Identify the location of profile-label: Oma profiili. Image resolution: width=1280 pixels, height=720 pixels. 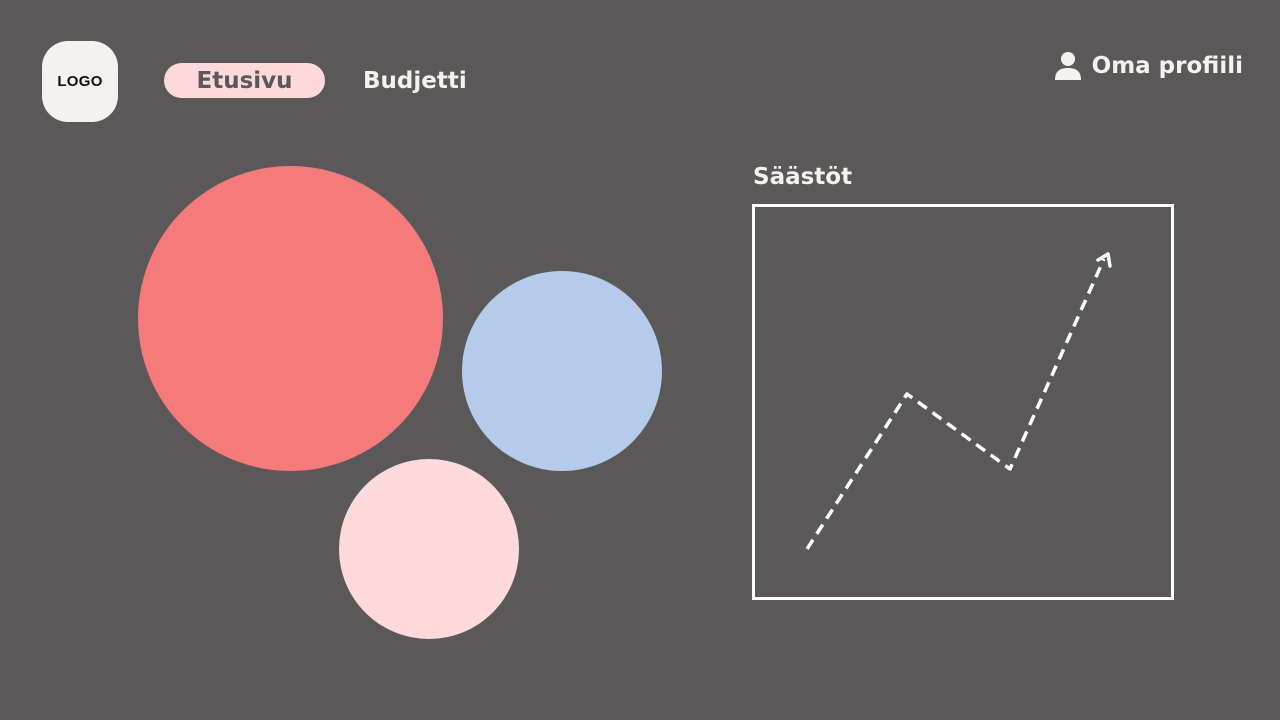
(1167, 66).